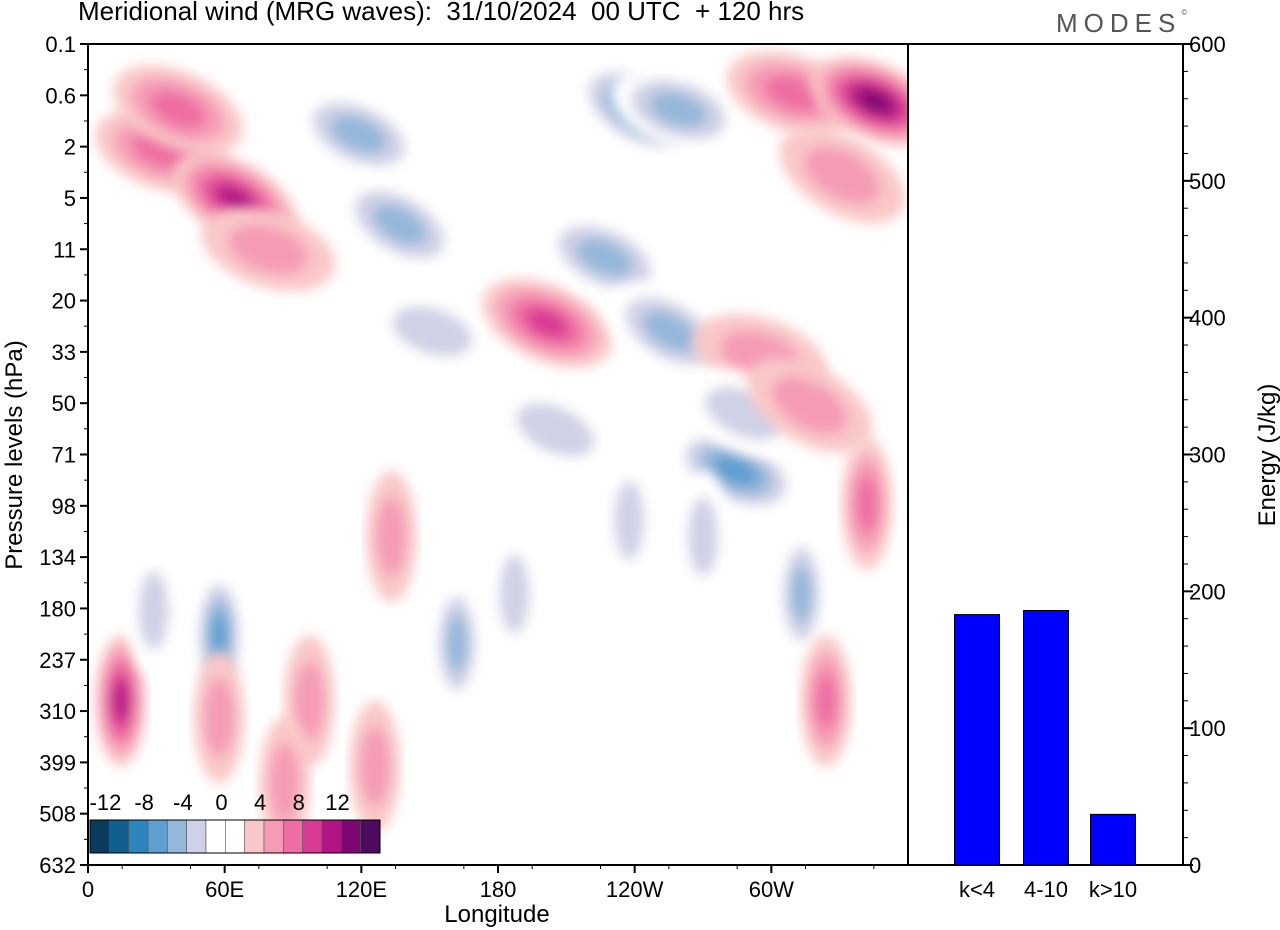 Image resolution: width=1280 pixels, height=930 pixels. I want to click on y-tick-label: 33, so click(64, 352).